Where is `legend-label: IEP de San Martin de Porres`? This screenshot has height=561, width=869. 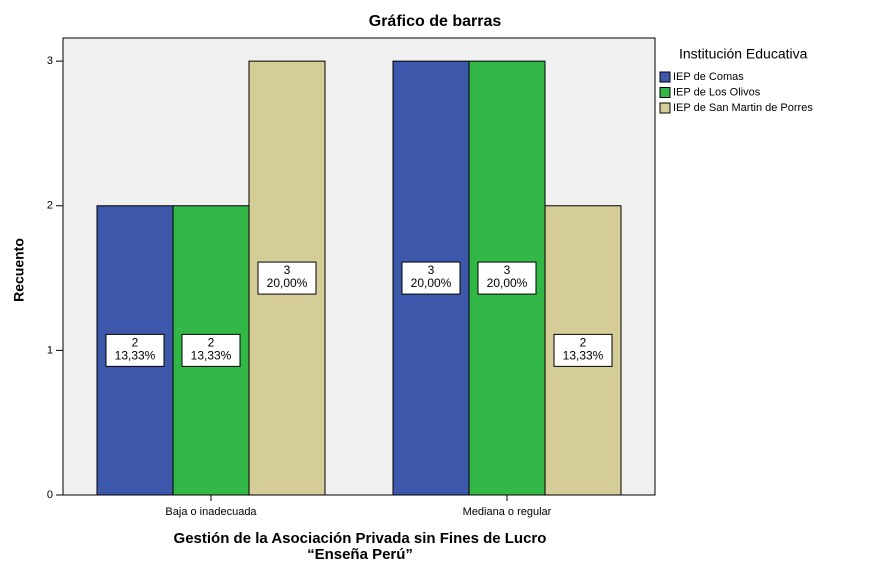
legend-label: IEP de San Martin de Porres is located at coordinates (743, 108).